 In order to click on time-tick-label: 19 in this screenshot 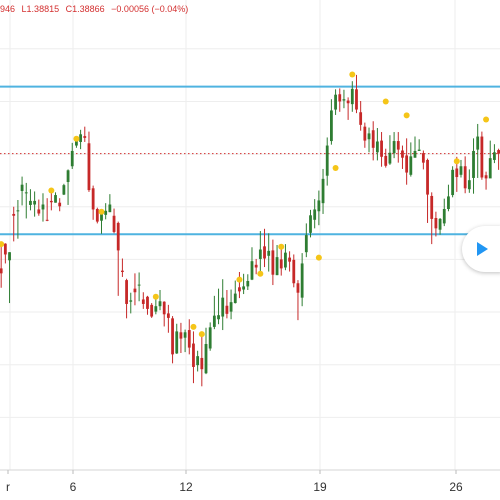, I will do `click(320, 487)`.